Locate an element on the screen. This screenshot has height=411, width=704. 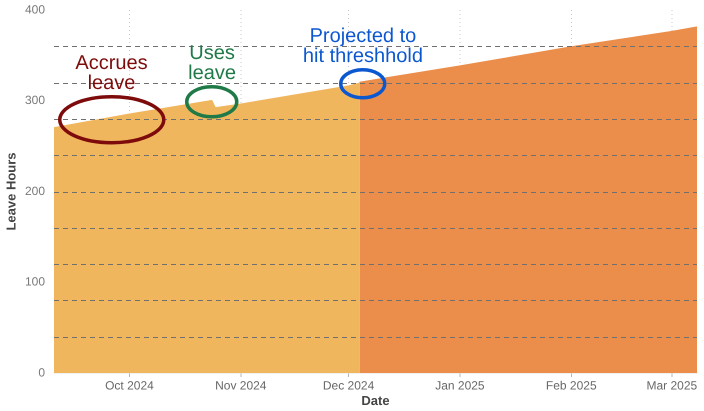
y-tick-label: 200 is located at coordinates (35, 191).